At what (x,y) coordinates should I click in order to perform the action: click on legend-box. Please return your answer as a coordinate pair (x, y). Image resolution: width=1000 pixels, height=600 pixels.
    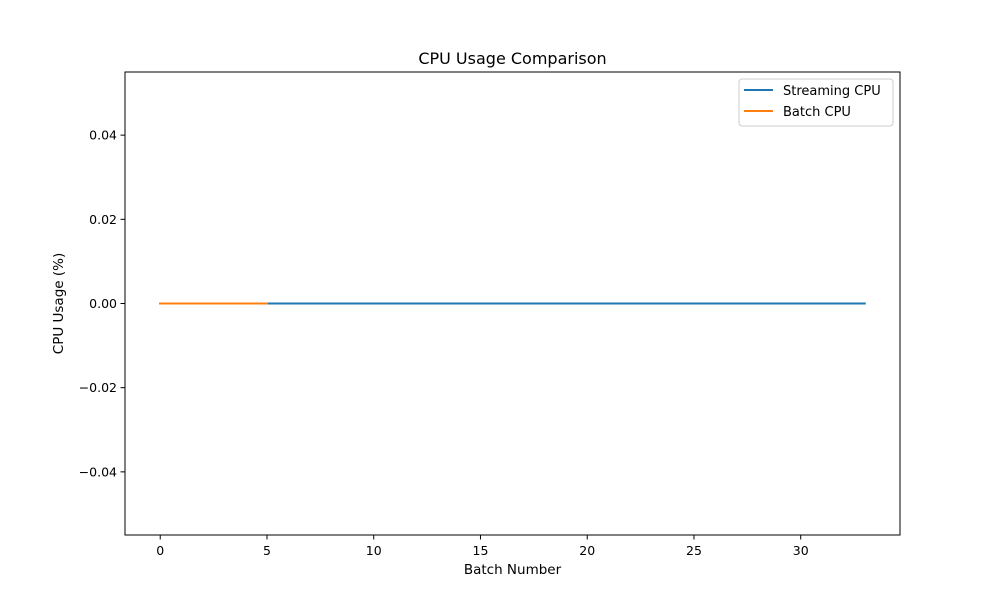
    Looking at the image, I should click on (816, 102).